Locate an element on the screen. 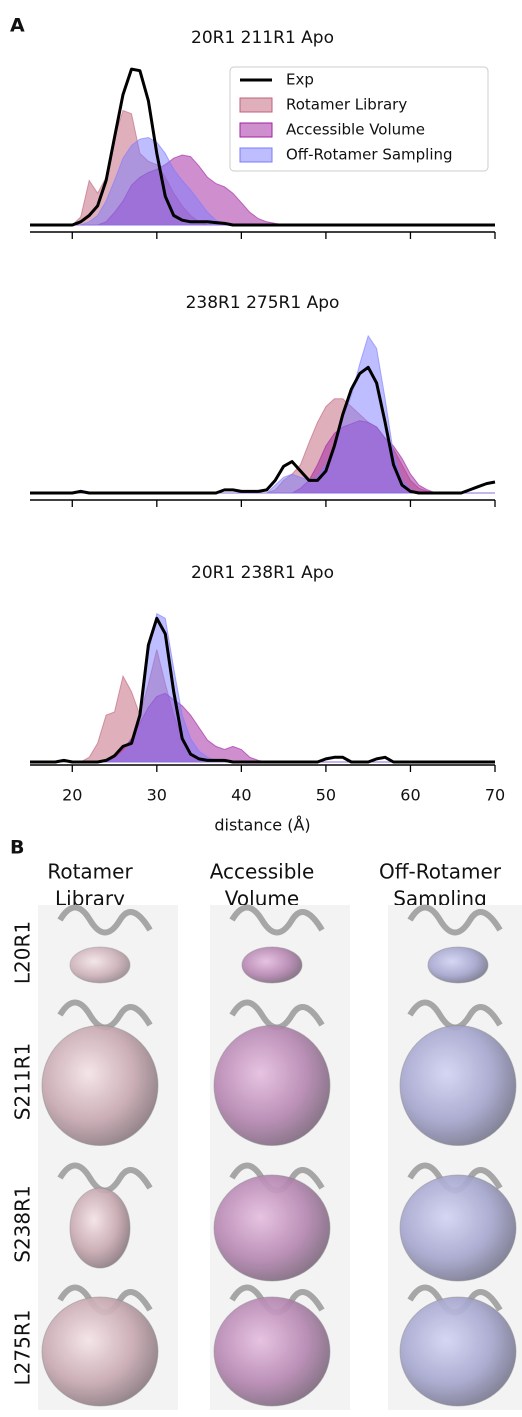  legend-box is located at coordinates (359, 119).